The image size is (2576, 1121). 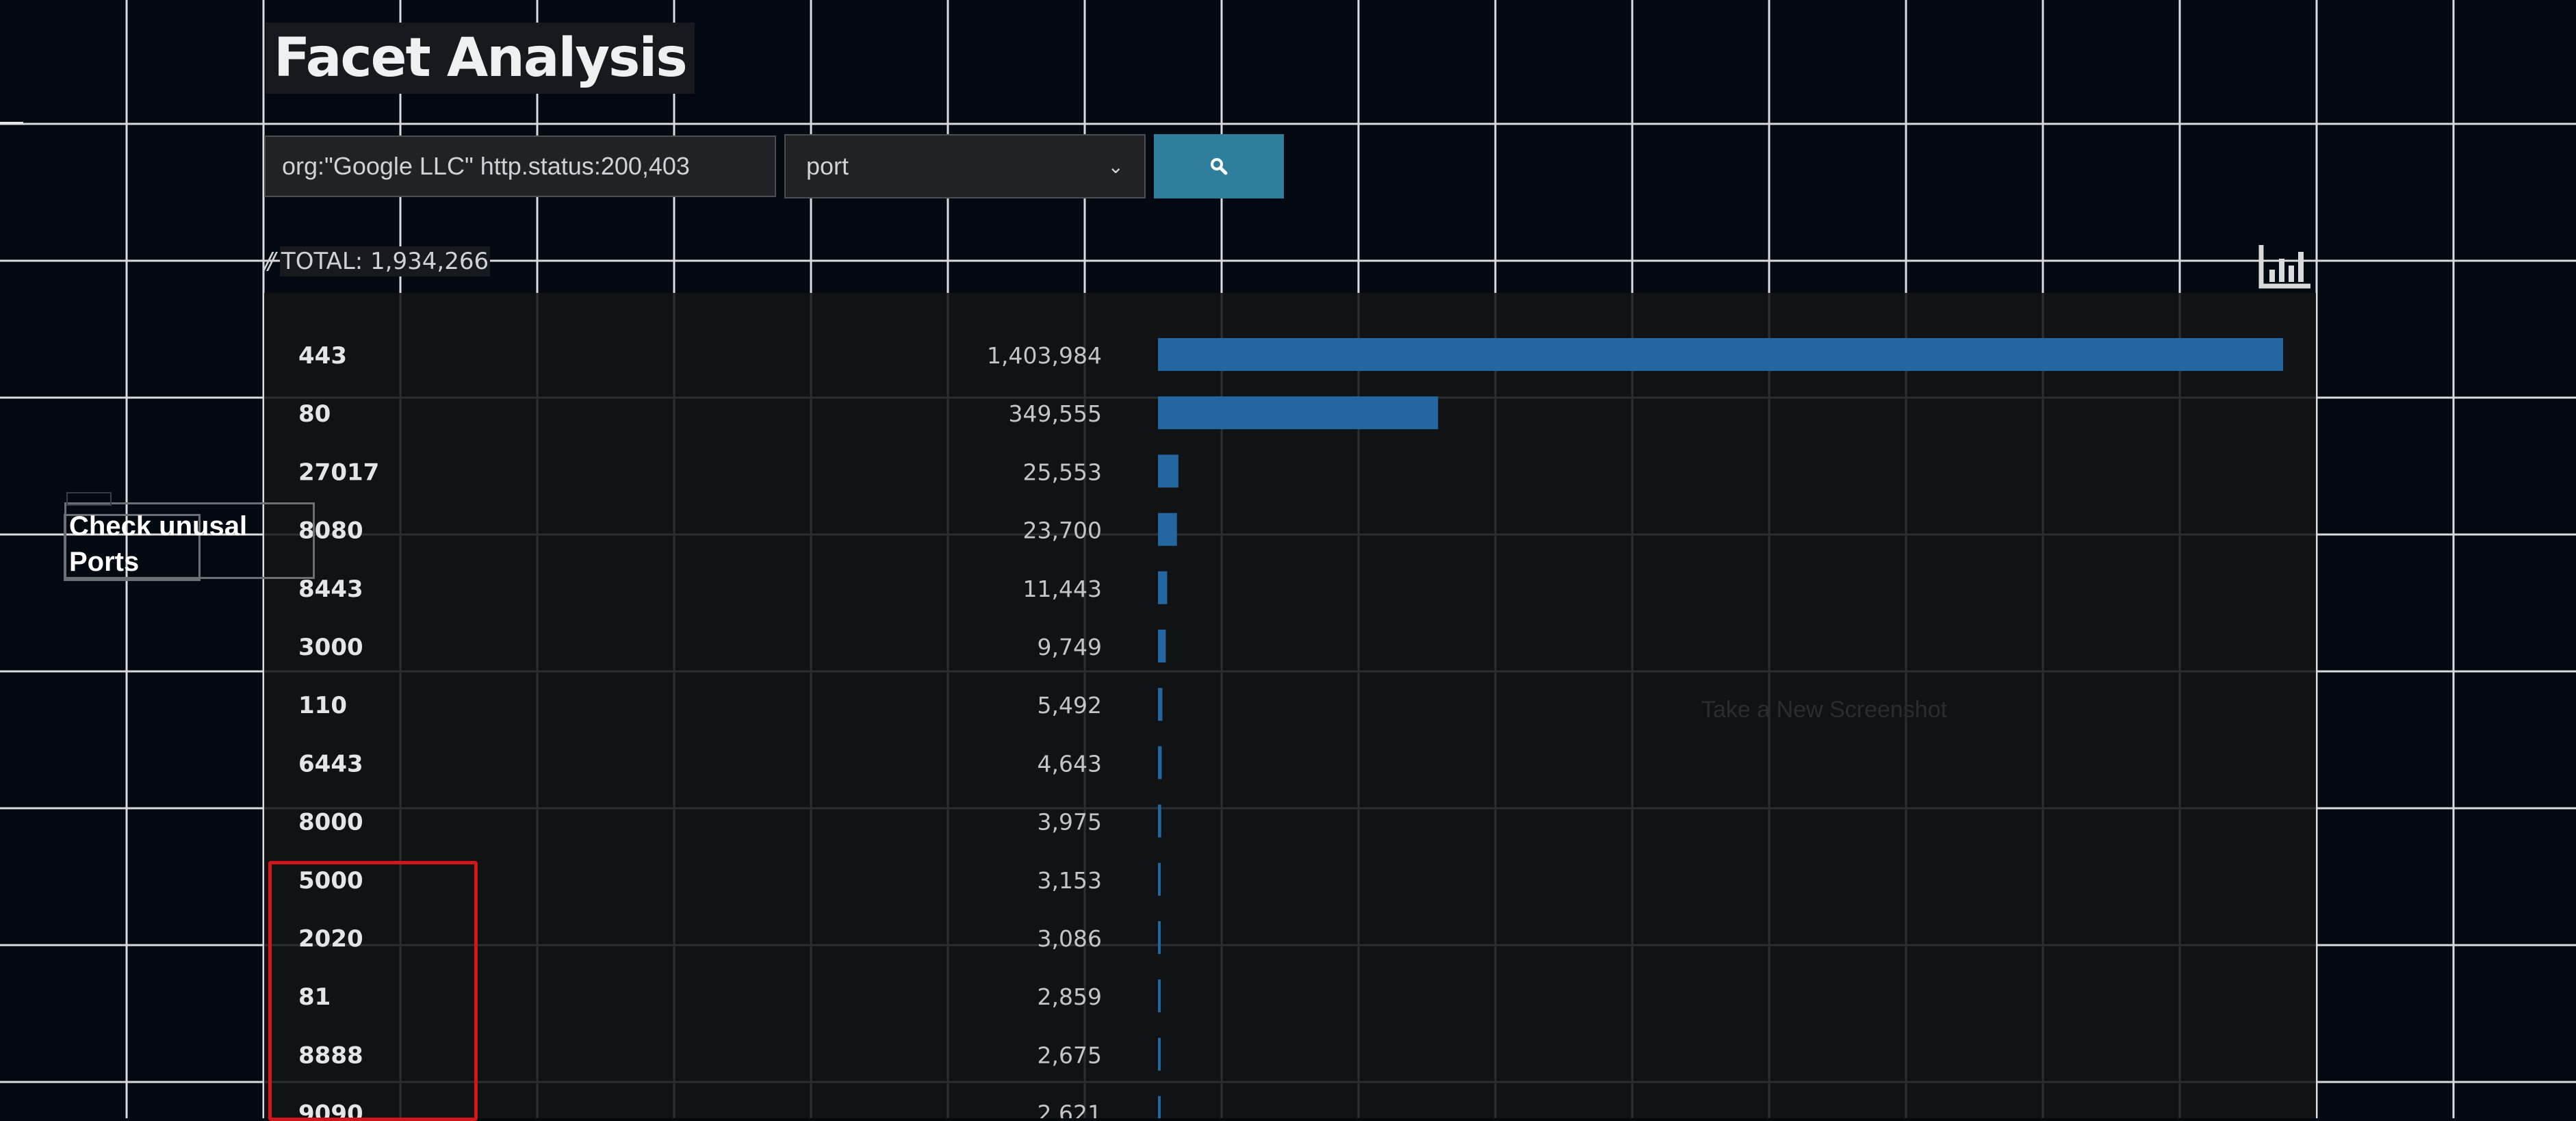 I want to click on facet-select: port ⌄, so click(x=965, y=166).